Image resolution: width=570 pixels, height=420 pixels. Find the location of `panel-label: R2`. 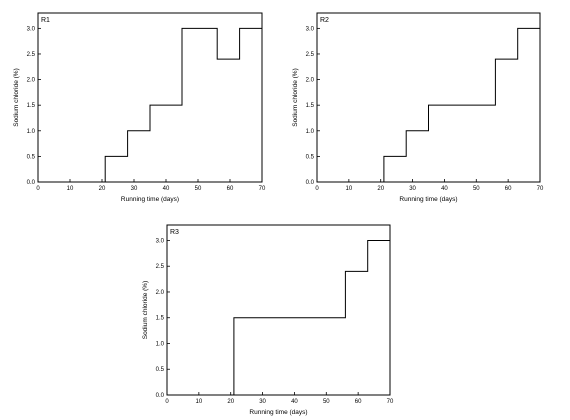

panel-label: R2 is located at coordinates (324, 20).